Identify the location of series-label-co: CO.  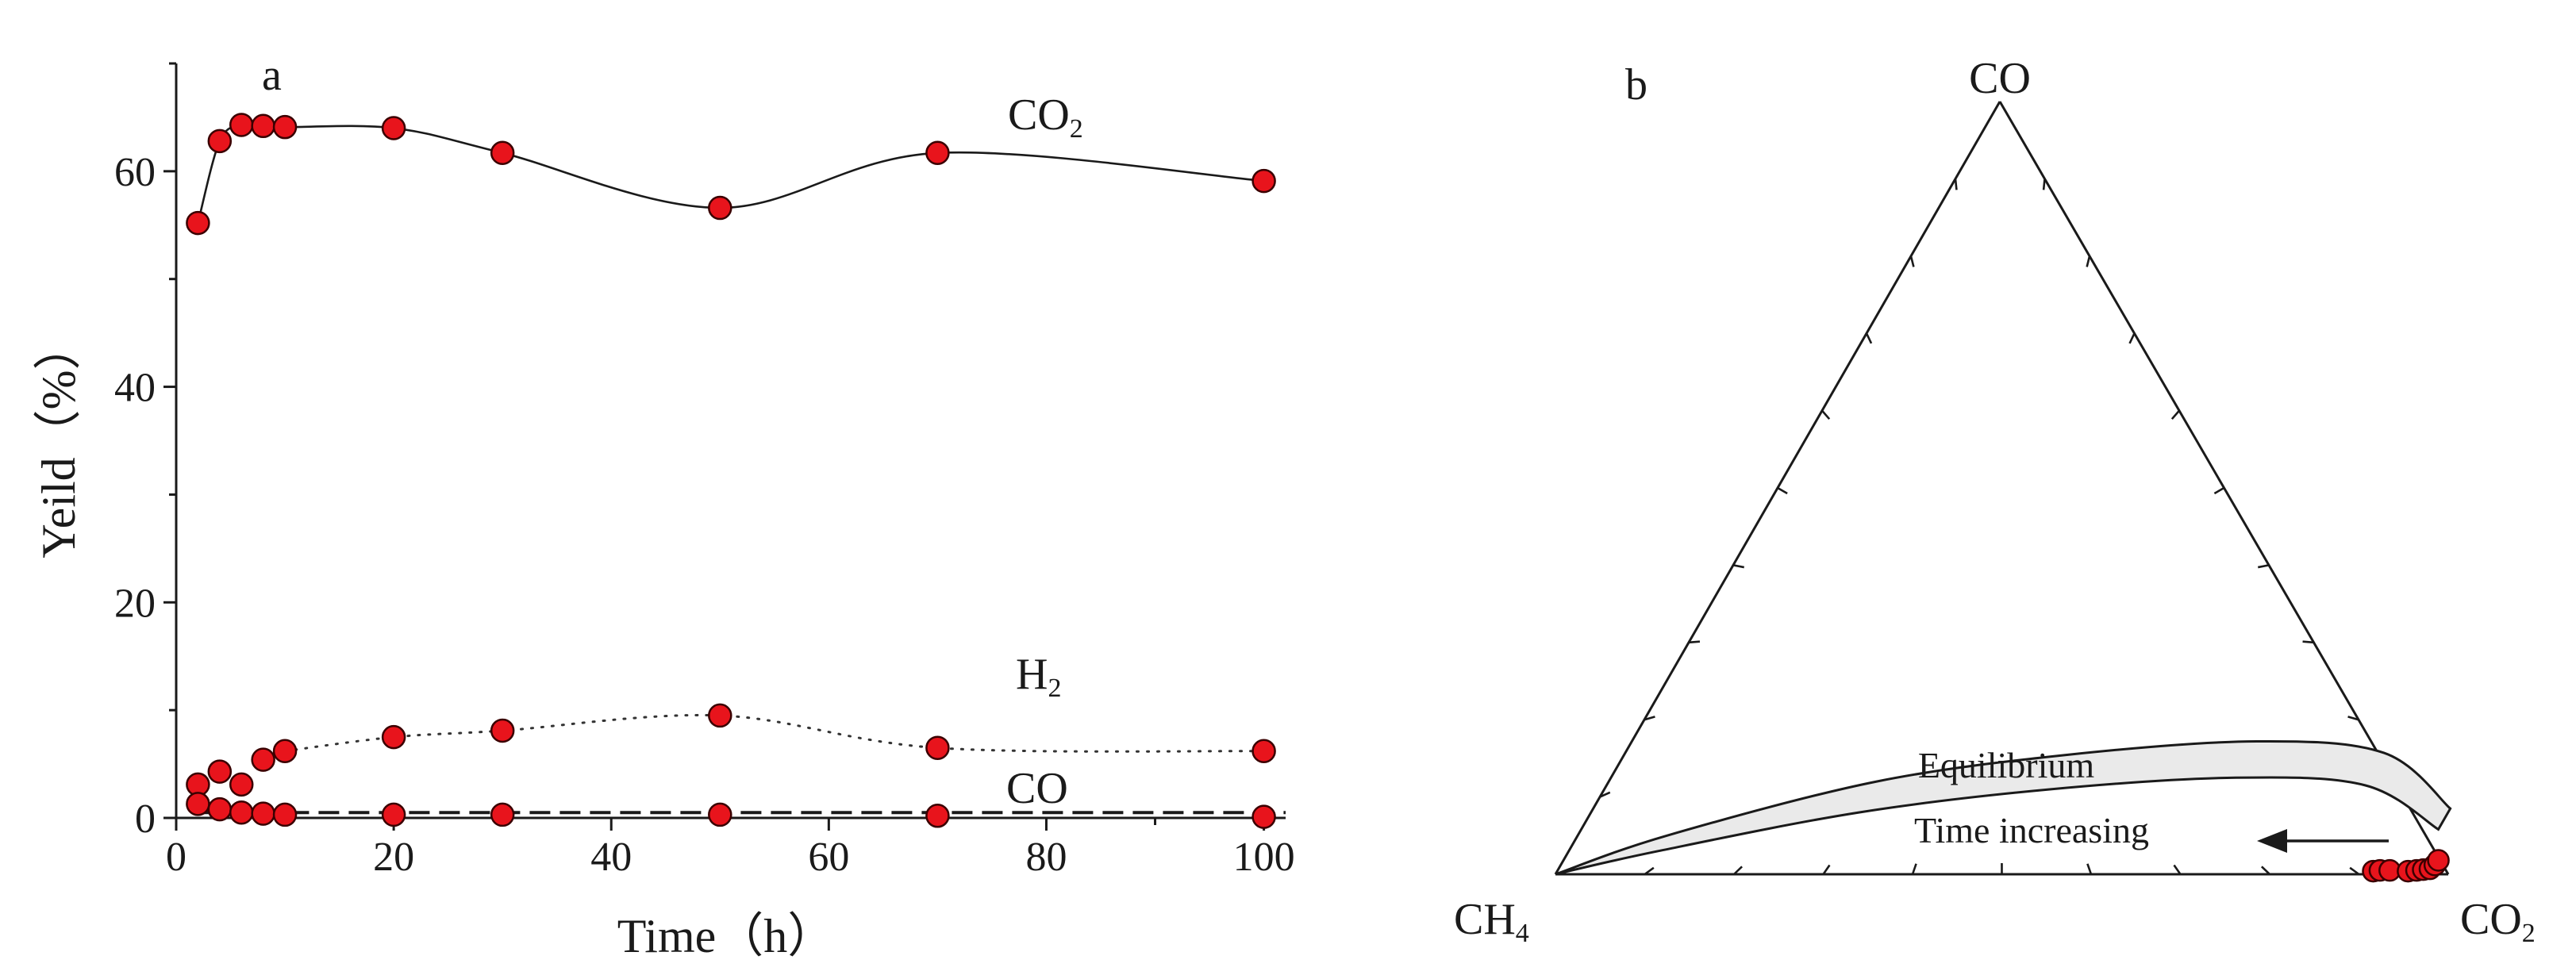
(1037, 788).